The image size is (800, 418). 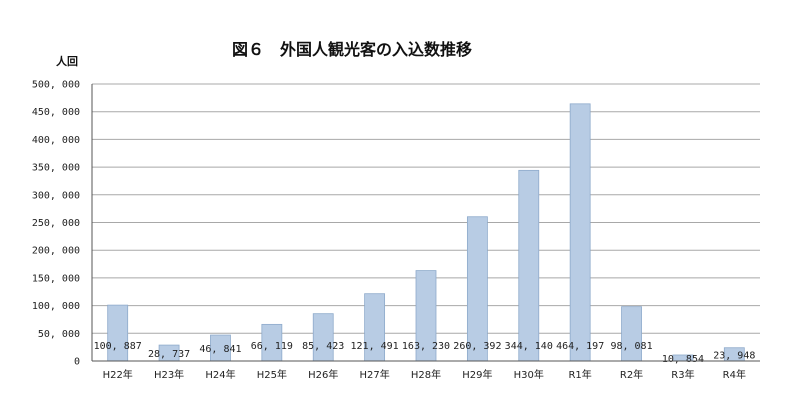 What do you see at coordinates (56, 251) in the screenshot?
I see `y-tick-label: 200, 000` at bounding box center [56, 251].